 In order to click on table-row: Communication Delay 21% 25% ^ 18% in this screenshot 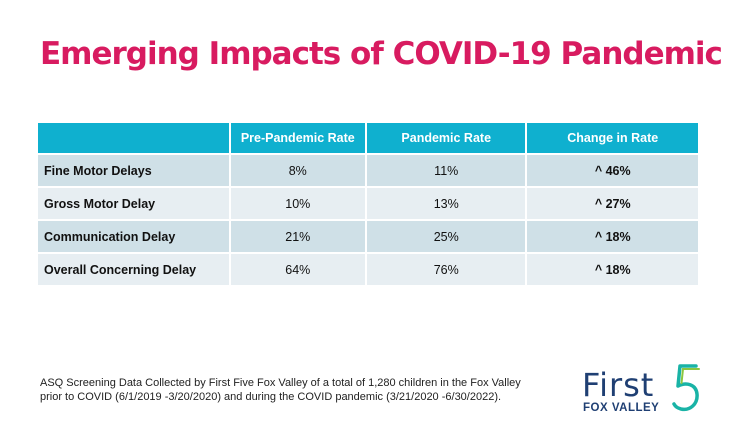, I will do `click(368, 236)`.